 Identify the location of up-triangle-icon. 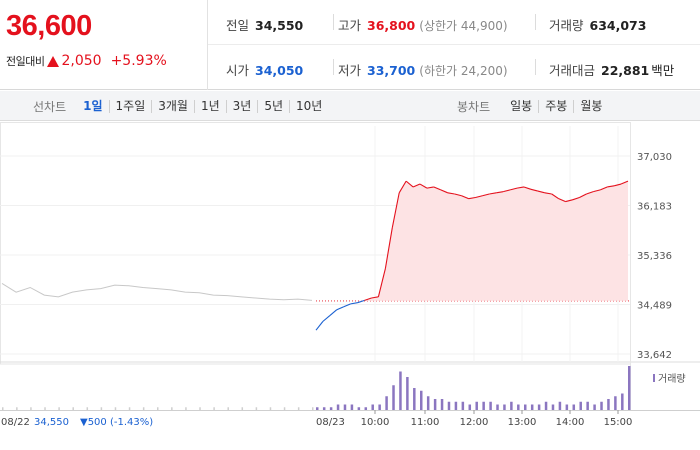
(53, 61).